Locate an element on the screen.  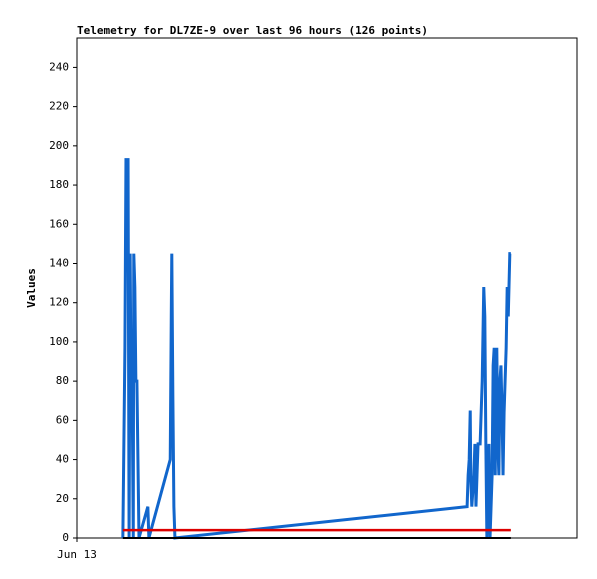
y-tick-label: 0 is located at coordinates (65, 537).